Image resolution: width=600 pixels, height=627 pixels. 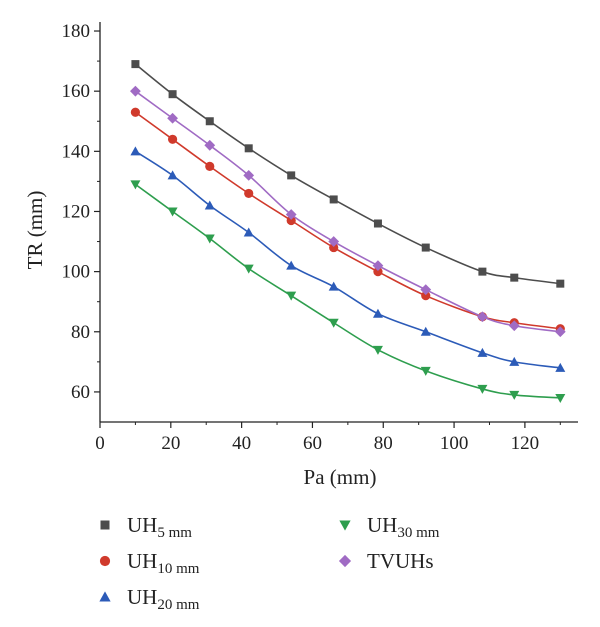 I want to click on x-tick-label: 20, so click(x=170, y=443).